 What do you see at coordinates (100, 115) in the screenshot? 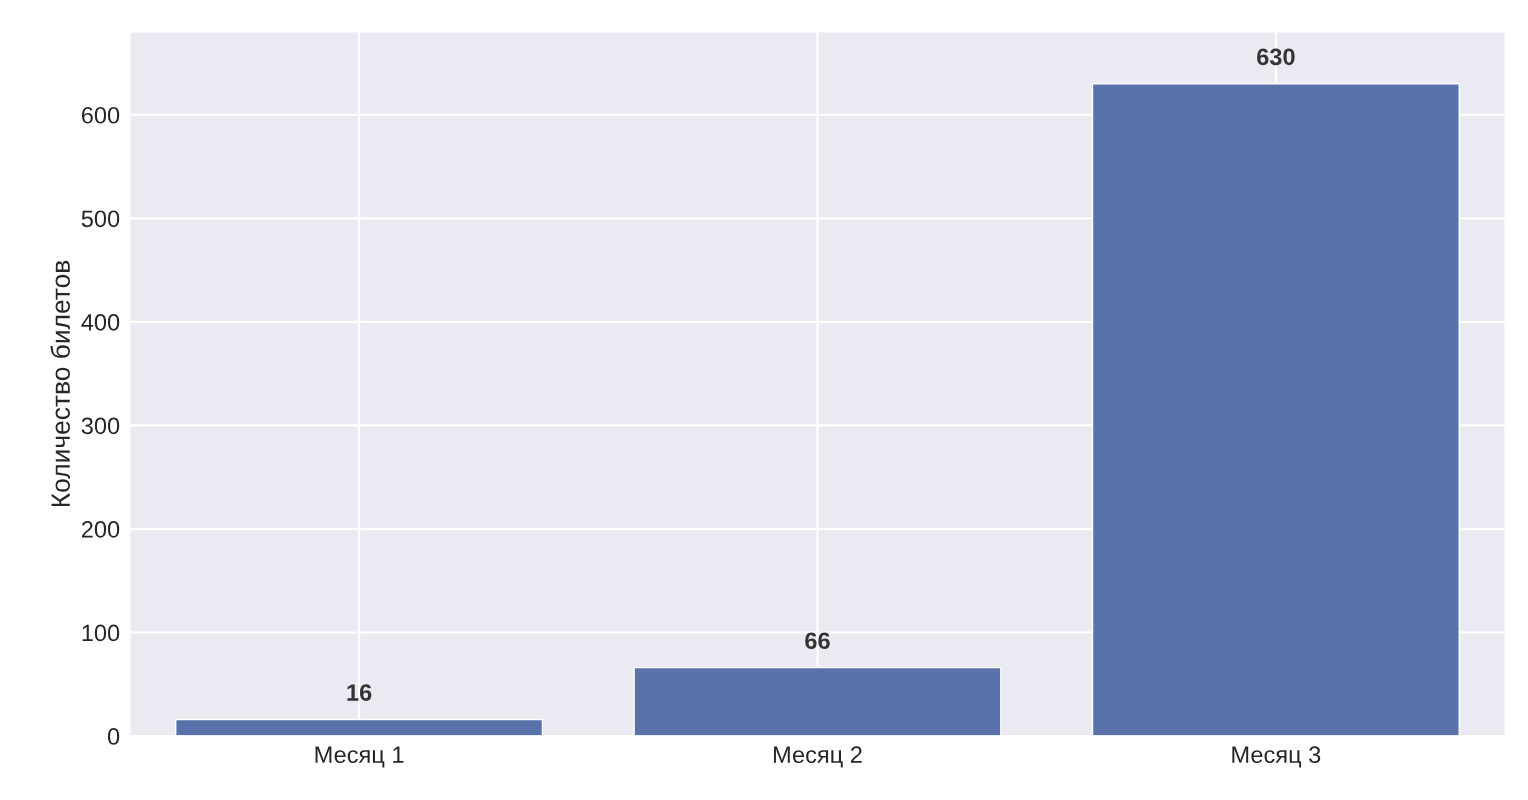
I see `y-tick-label: 600` at bounding box center [100, 115].